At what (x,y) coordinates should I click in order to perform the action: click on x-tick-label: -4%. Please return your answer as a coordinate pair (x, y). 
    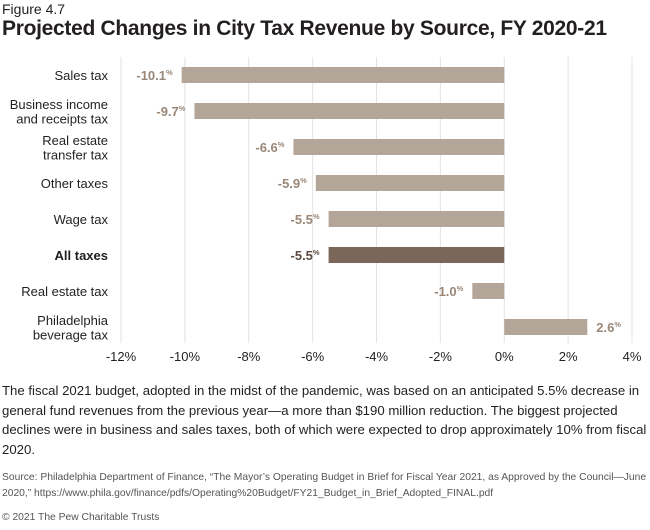
    Looking at the image, I should click on (377, 356).